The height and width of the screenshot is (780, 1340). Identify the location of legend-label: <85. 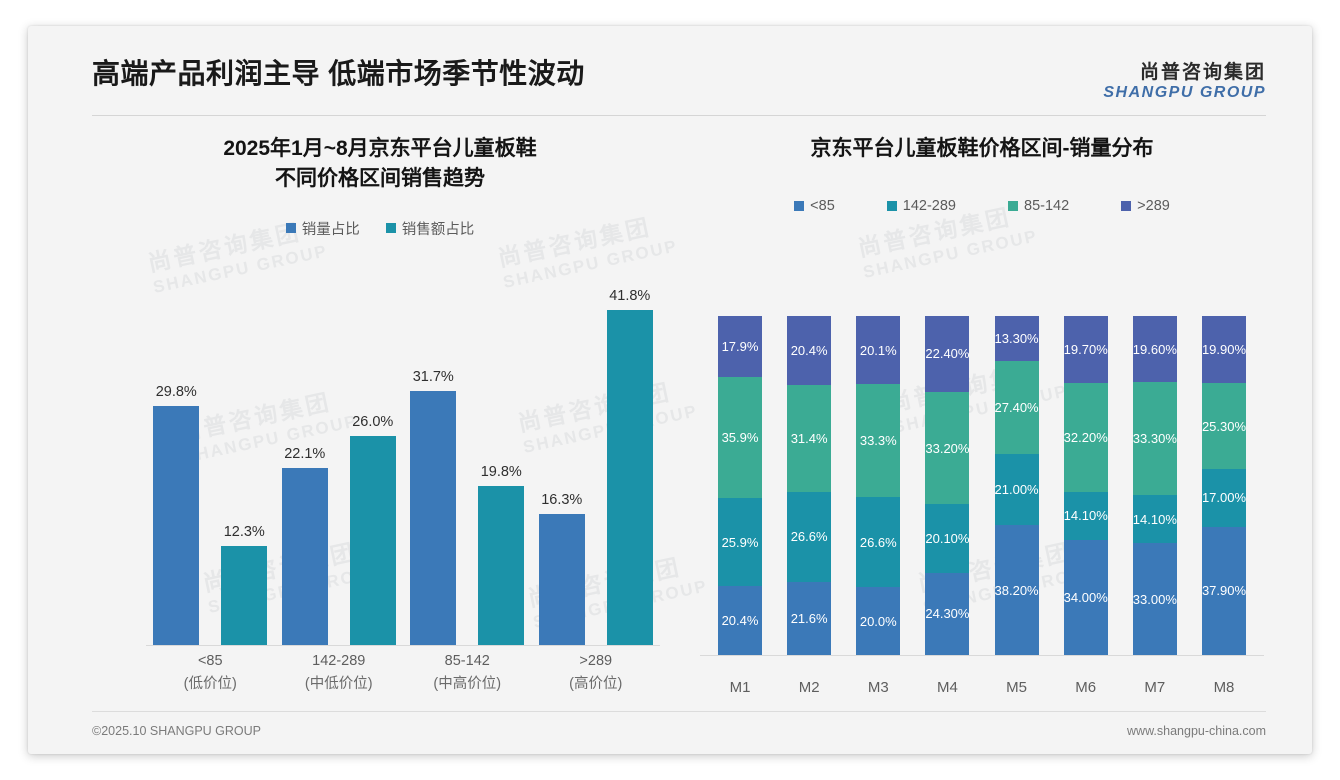
(822, 205).